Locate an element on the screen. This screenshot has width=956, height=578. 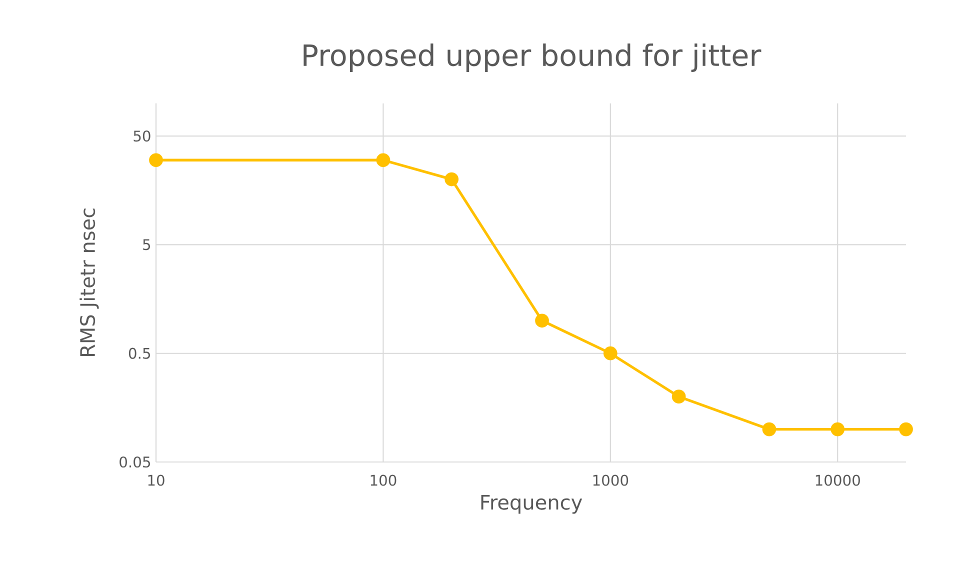
x-tick-label: 100 is located at coordinates (383, 480).